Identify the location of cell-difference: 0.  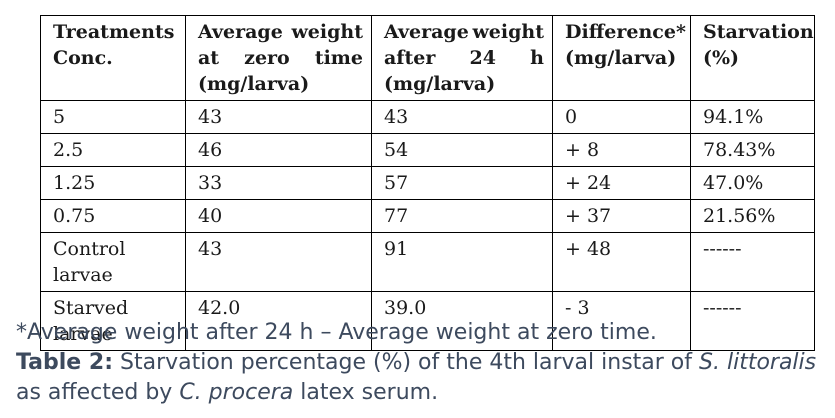
(621, 117).